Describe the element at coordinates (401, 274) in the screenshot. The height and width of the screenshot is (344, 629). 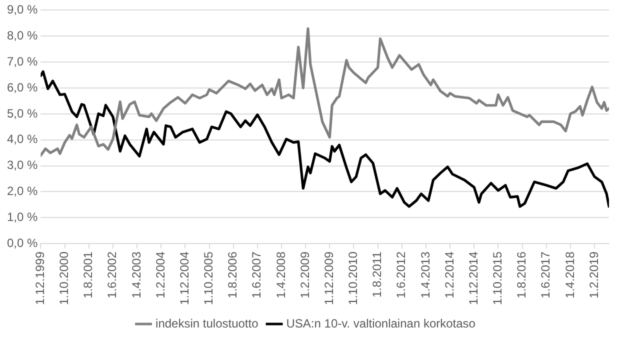
I see `x-tick-label: 1.6.2012` at that location.